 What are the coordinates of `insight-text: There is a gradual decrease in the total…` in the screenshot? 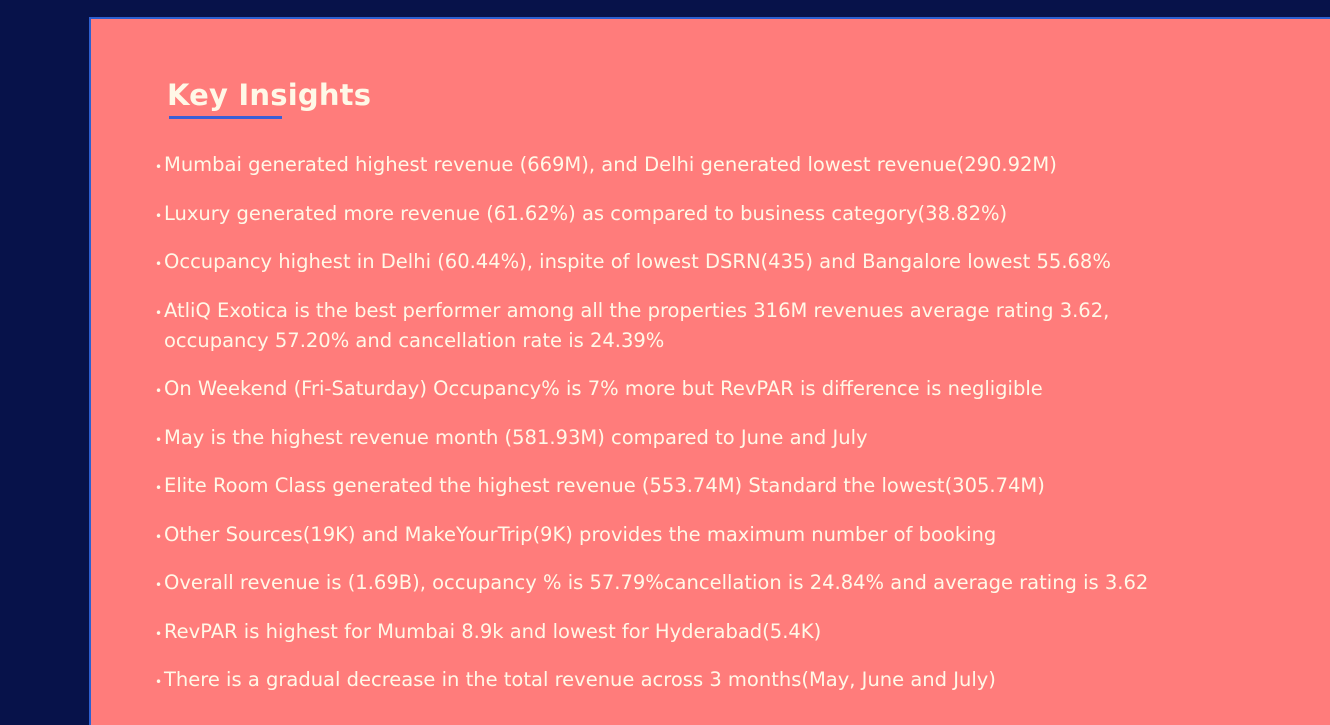 It's located at (580, 679).